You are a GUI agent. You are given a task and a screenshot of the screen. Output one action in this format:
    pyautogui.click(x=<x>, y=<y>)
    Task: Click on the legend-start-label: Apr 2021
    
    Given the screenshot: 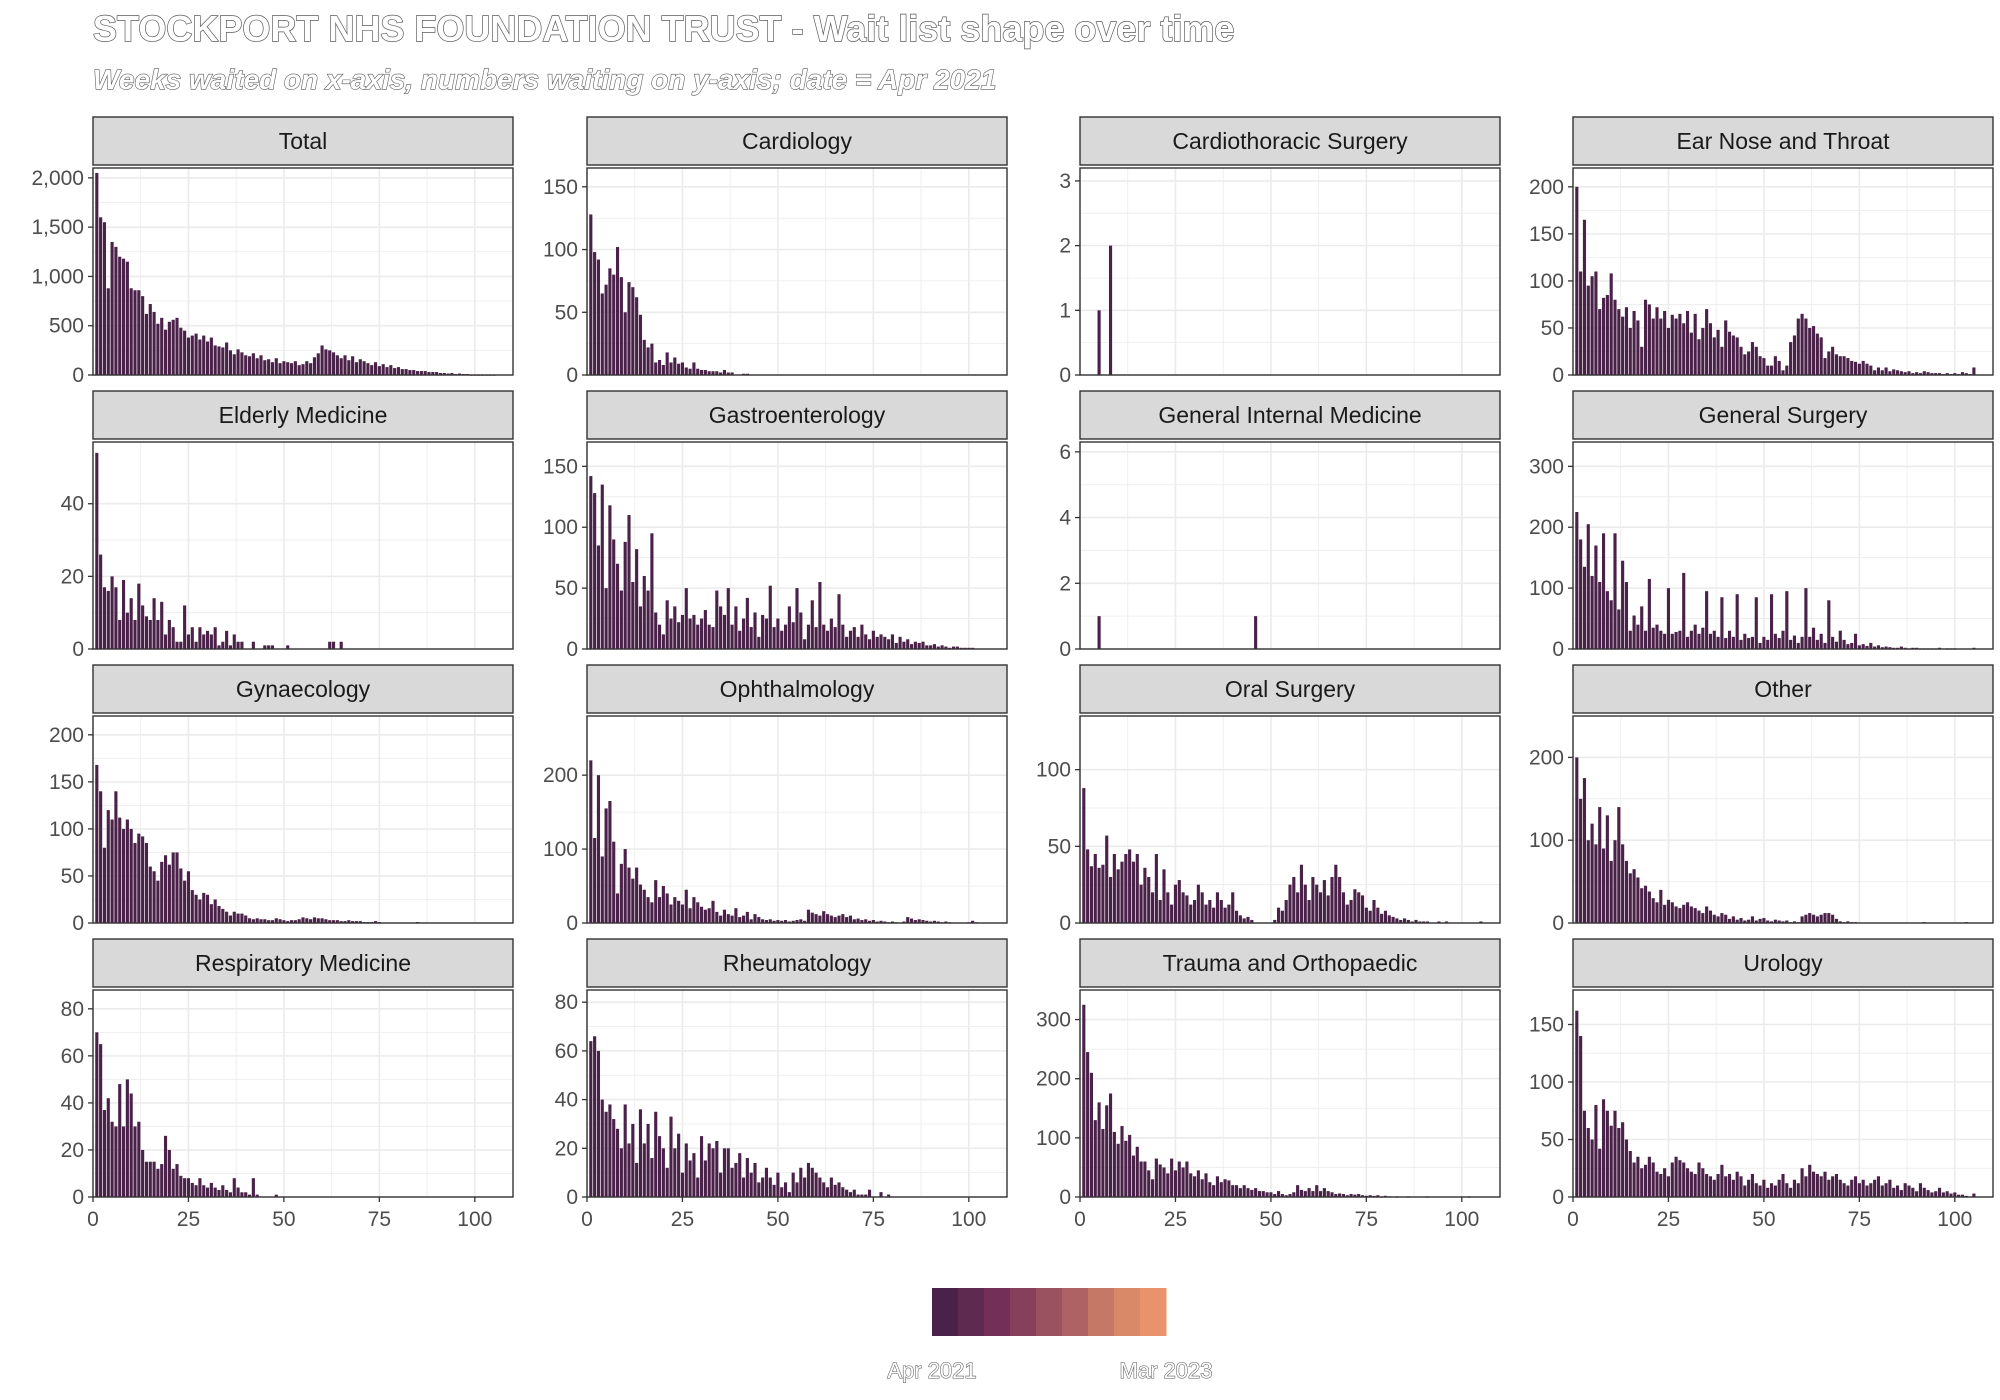 What is the action you would take?
    pyautogui.click(x=931, y=1370)
    